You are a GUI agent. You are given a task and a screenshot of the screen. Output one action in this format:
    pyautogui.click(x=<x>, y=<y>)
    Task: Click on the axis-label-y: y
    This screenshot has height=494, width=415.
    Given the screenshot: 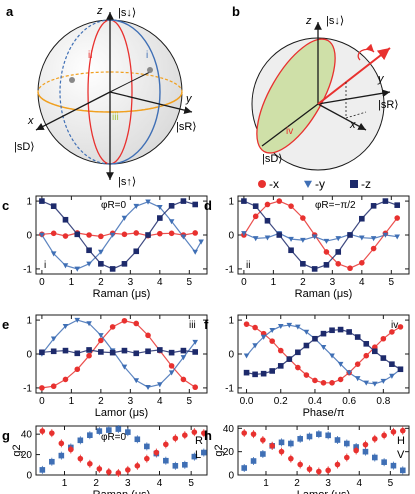 What is the action you would take?
    pyautogui.click(x=189, y=99)
    